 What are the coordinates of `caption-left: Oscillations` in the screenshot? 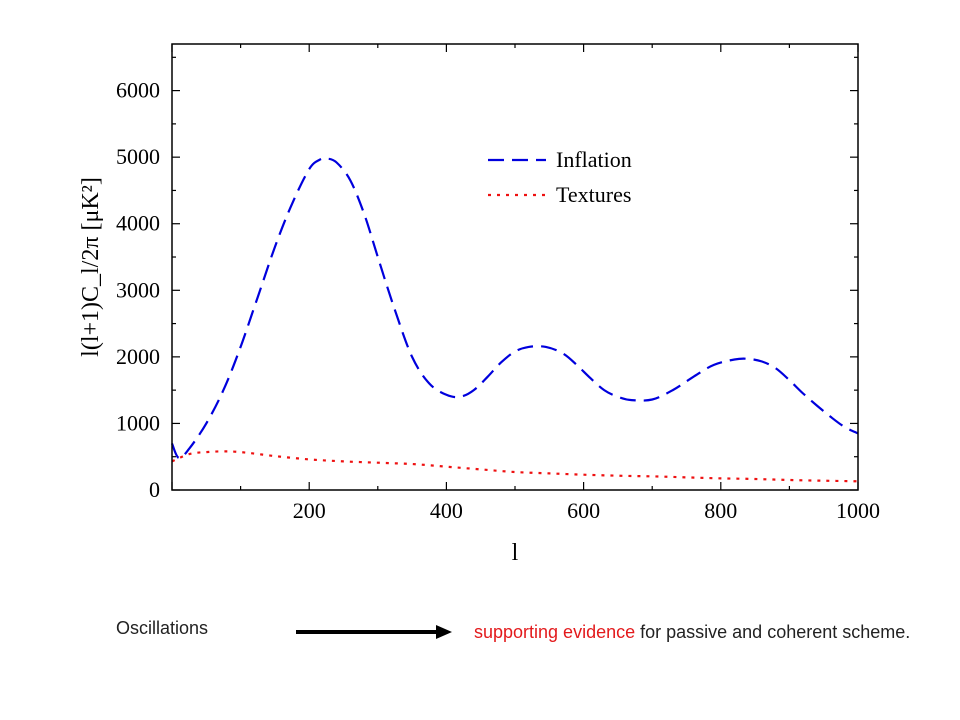 It's located at (162, 628).